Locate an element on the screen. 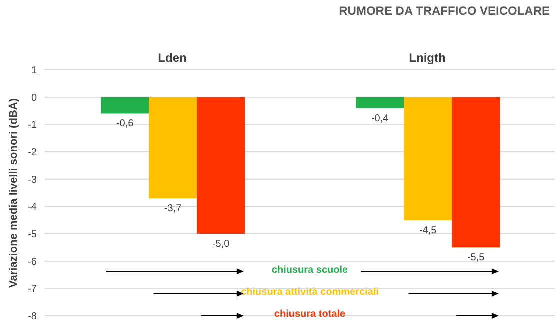 The height and width of the screenshot is (326, 560). y-tick-label: 1 is located at coordinates (34, 71).